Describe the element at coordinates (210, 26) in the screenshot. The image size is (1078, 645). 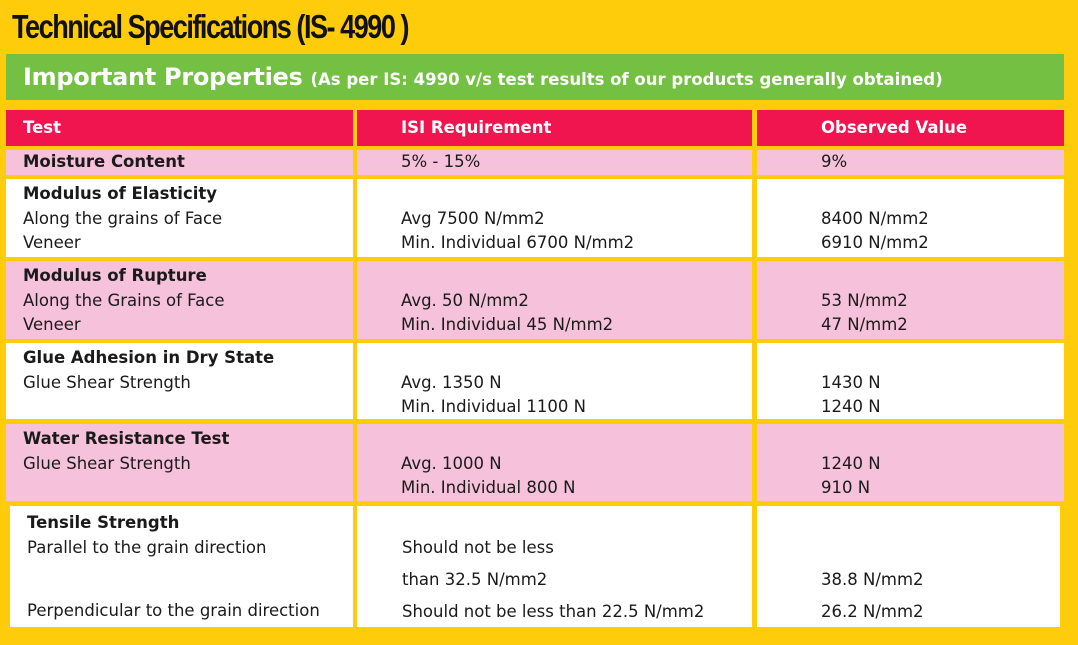
I see `page-title: Technical Specifications (IS- 4990 )` at that location.